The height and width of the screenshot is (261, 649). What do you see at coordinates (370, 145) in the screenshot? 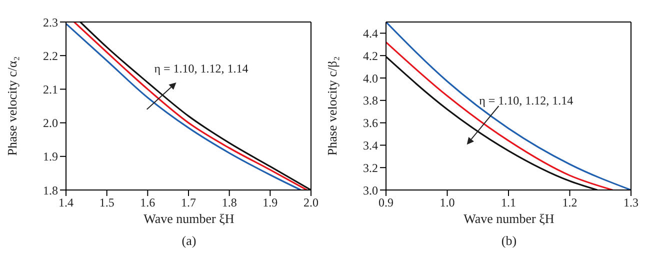
I see `y-tick-label: 3.4` at bounding box center [370, 145].